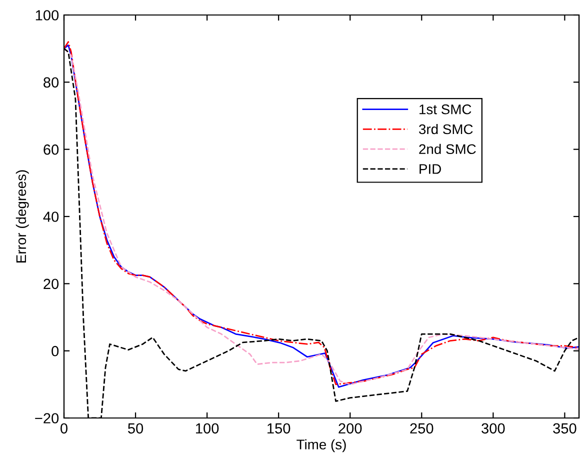 Image resolution: width=580 pixels, height=459 pixels. Describe the element at coordinates (51, 82) in the screenshot. I see `y-tick-label: 80` at that location.